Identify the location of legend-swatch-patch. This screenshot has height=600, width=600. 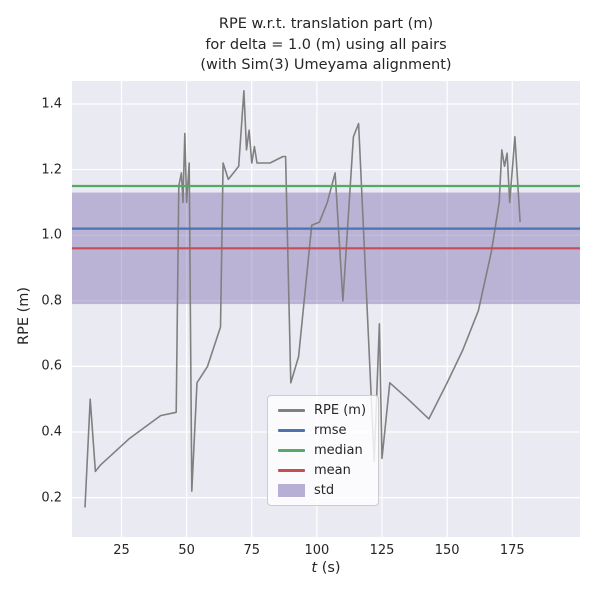
(291, 490).